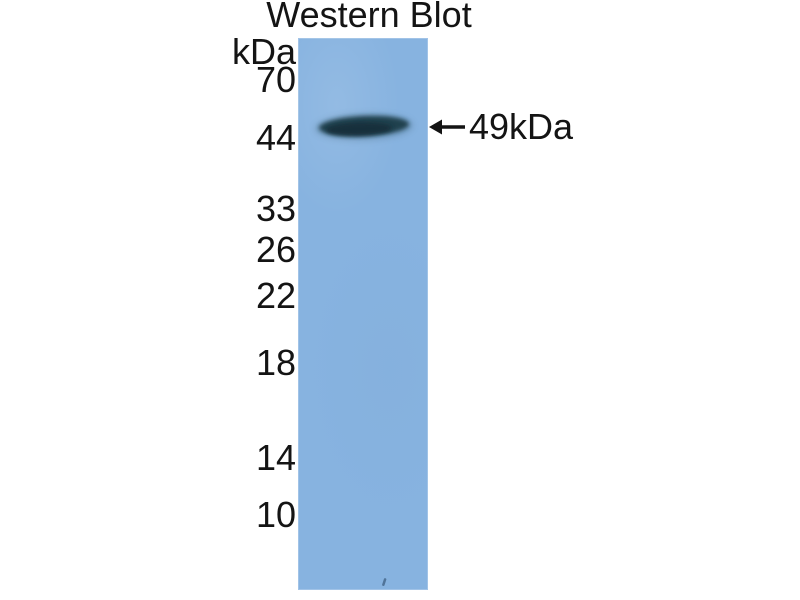 The image size is (800, 600). Describe the element at coordinates (521, 126) in the screenshot. I see `band-weight-label: 49kDa` at that location.